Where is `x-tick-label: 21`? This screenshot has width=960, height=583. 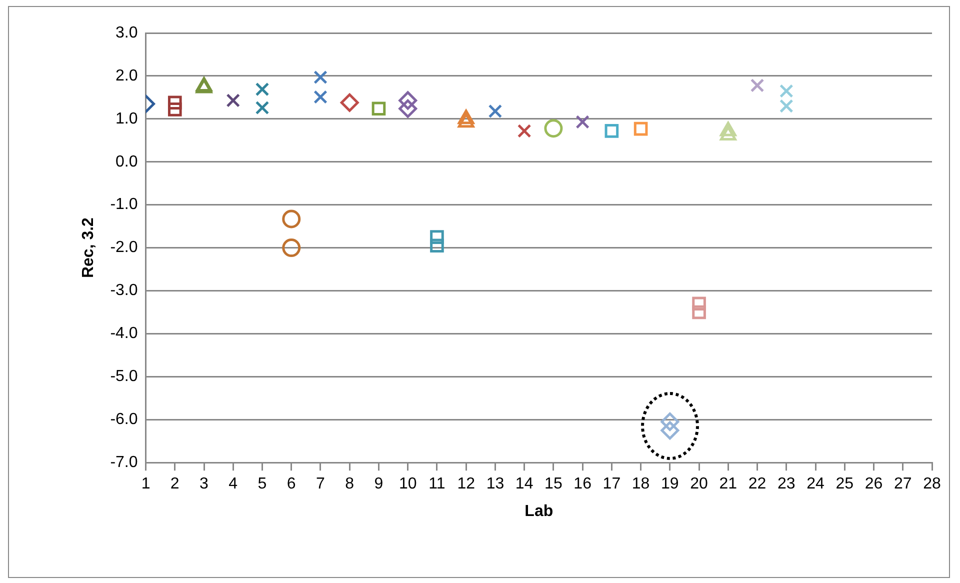 x-tick-label: 21 is located at coordinates (728, 484).